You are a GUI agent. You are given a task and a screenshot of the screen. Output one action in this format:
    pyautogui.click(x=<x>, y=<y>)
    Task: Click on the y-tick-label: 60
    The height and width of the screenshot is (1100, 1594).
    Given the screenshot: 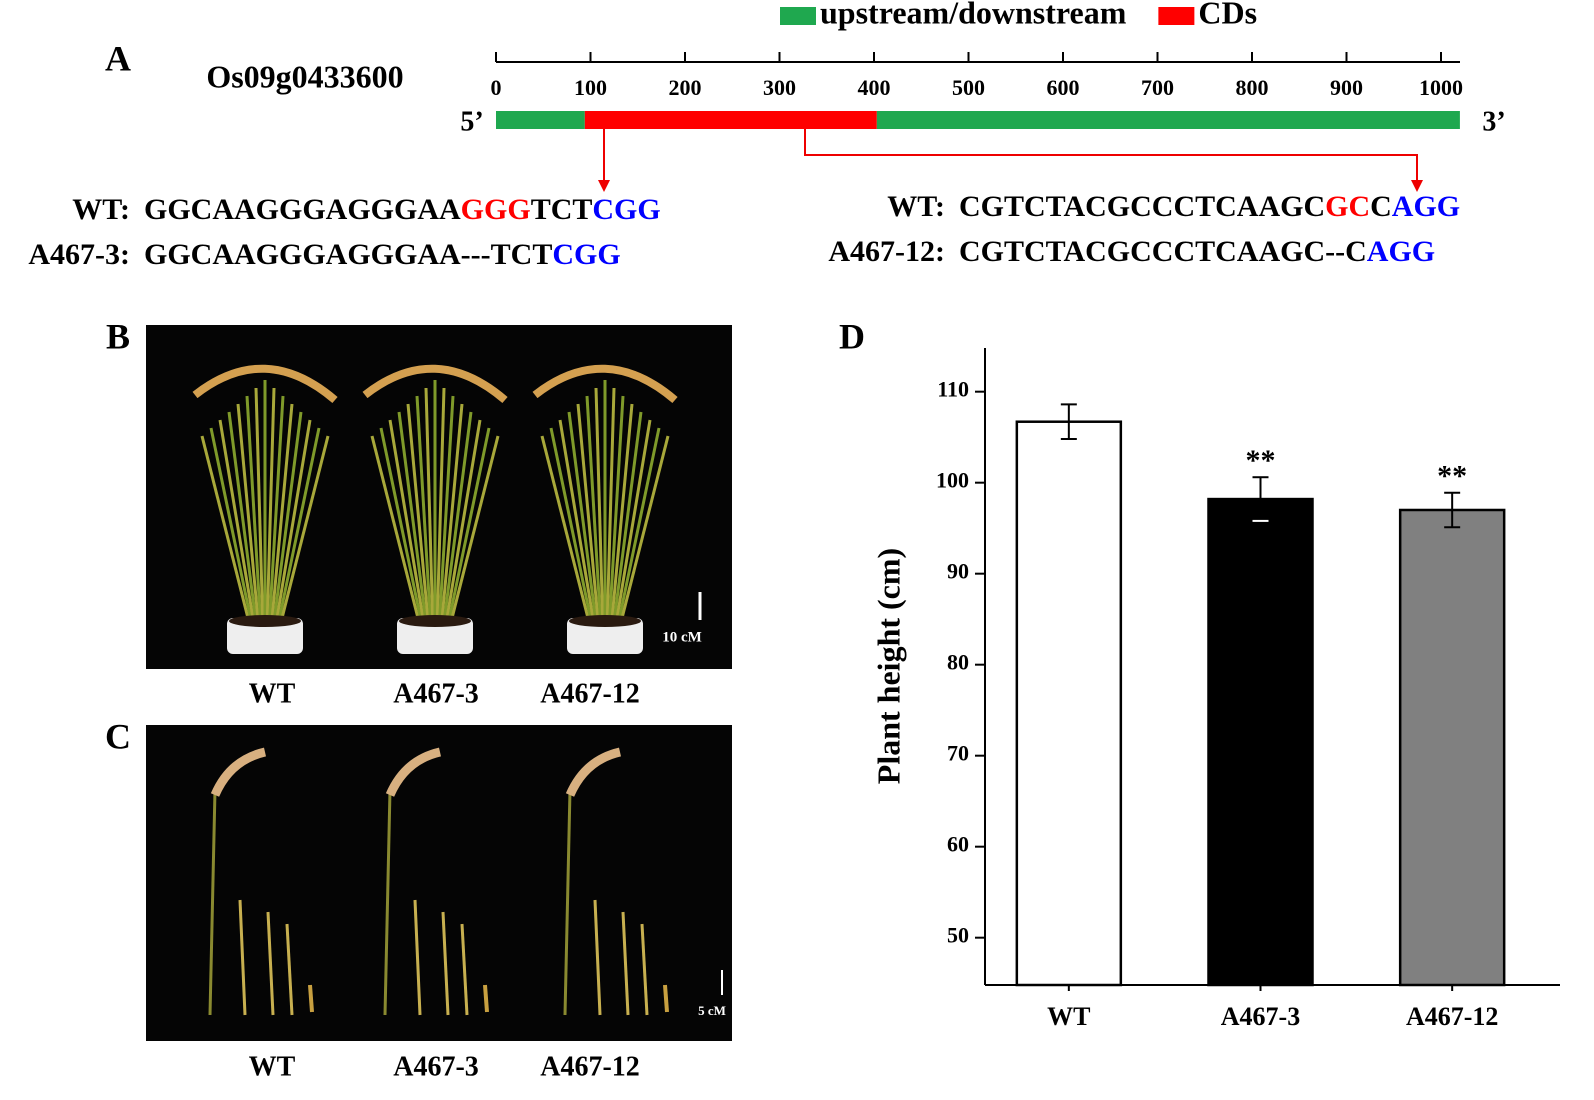 What is the action you would take?
    pyautogui.click(x=958, y=844)
    